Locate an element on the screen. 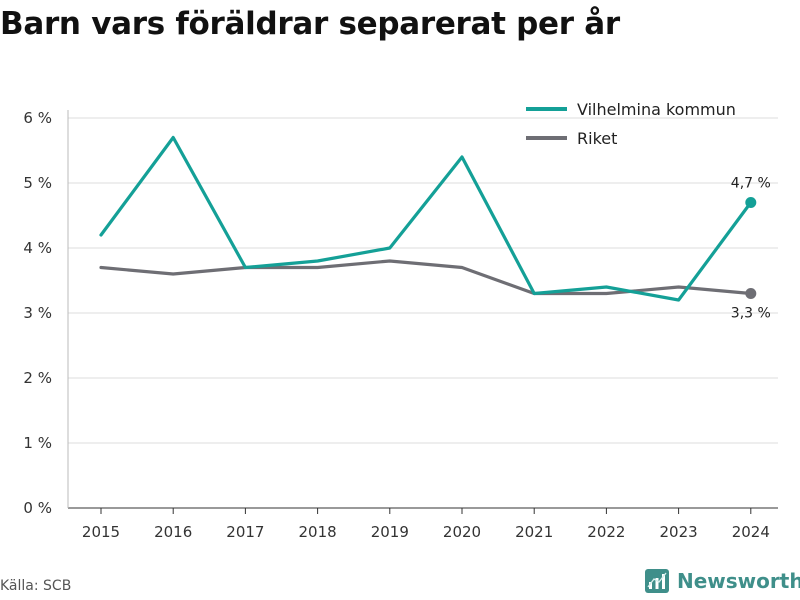 This screenshot has height=600, width=800. y-tick-label: 1 % is located at coordinates (37, 443).